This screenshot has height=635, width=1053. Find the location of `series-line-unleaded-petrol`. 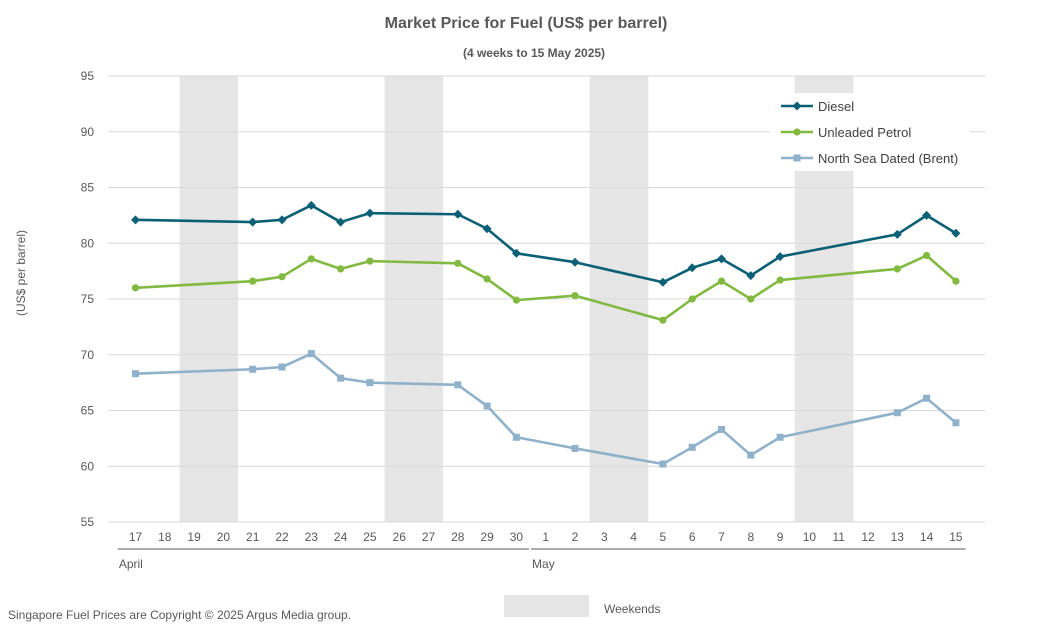

series-line-unleaded-petrol is located at coordinates (546, 288).